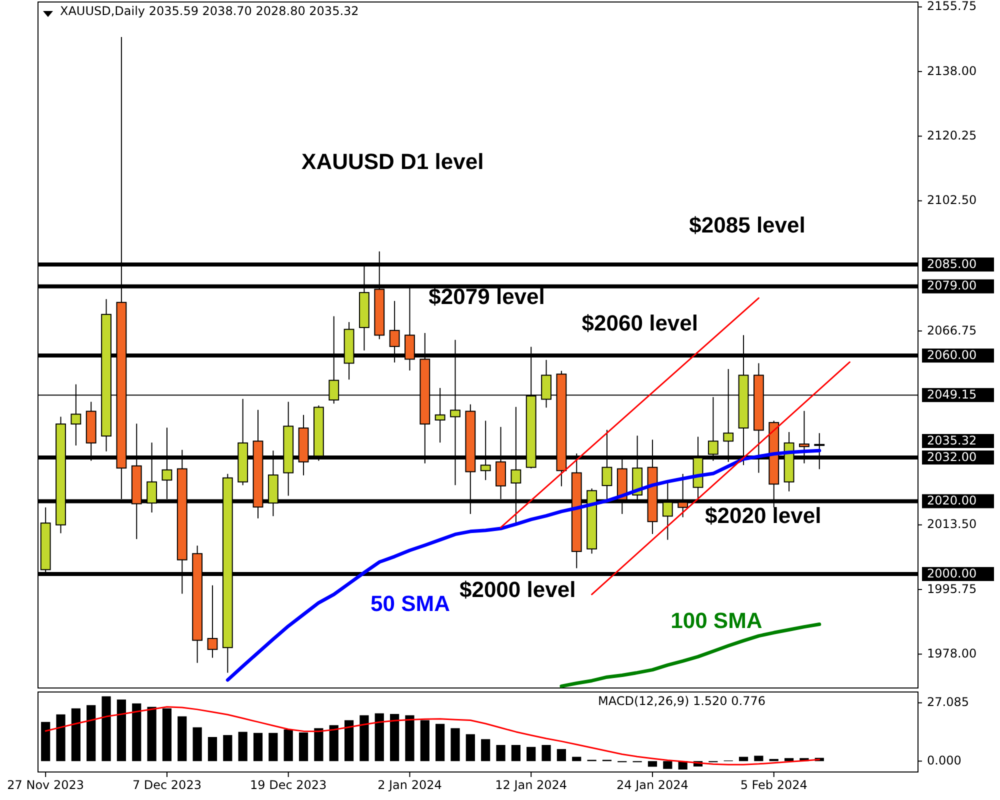  What do you see at coordinates (747, 225) in the screenshot?
I see `annotation: $2085 level` at bounding box center [747, 225].